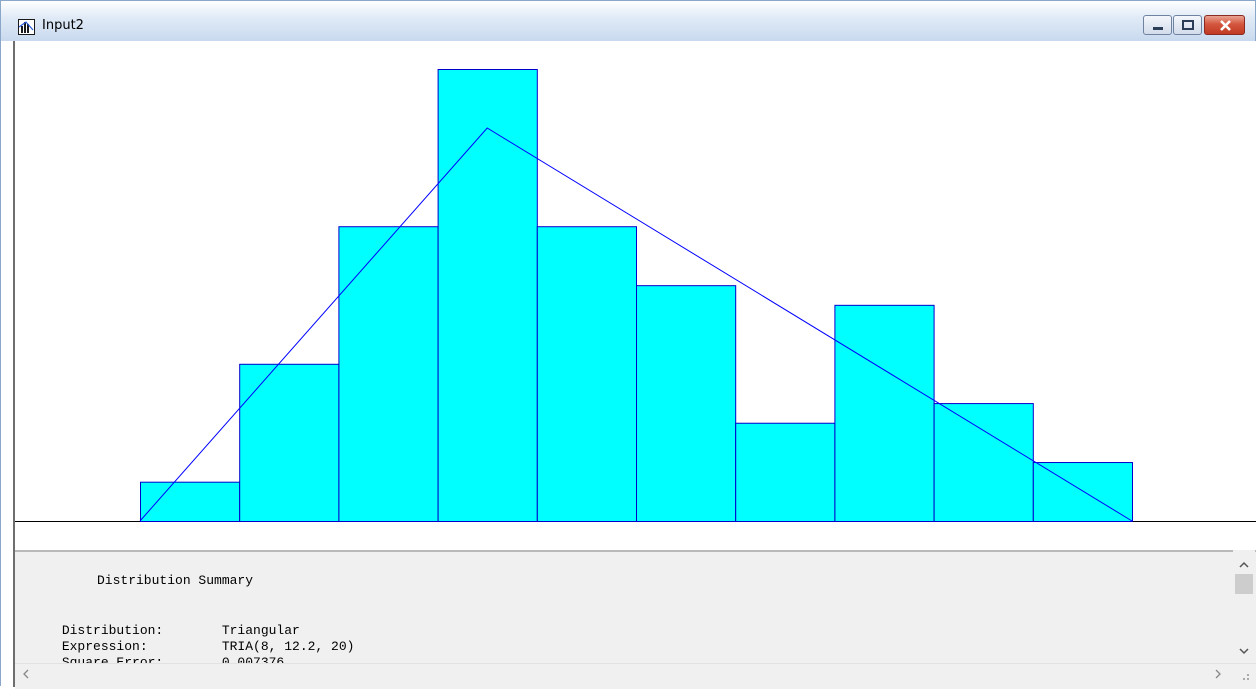 The height and width of the screenshot is (689, 1256). Describe the element at coordinates (1244, 675) in the screenshot. I see `resize-grip-icon` at that location.